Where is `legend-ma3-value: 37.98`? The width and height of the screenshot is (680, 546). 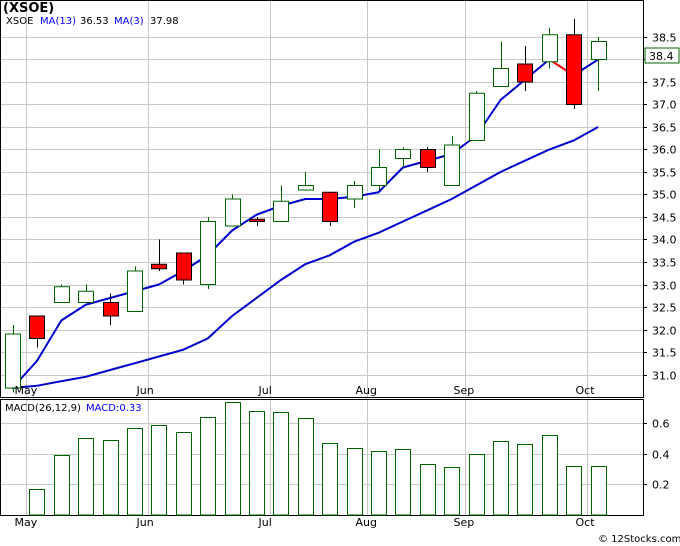
legend-ma3-value: 37.98 is located at coordinates (164, 21).